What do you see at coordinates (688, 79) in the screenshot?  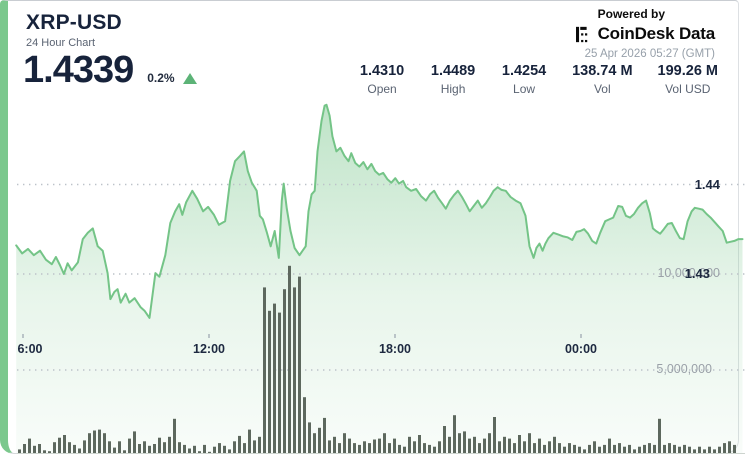 I see `stat-volume-usd: 199.26 M Vol USD` at bounding box center [688, 79].